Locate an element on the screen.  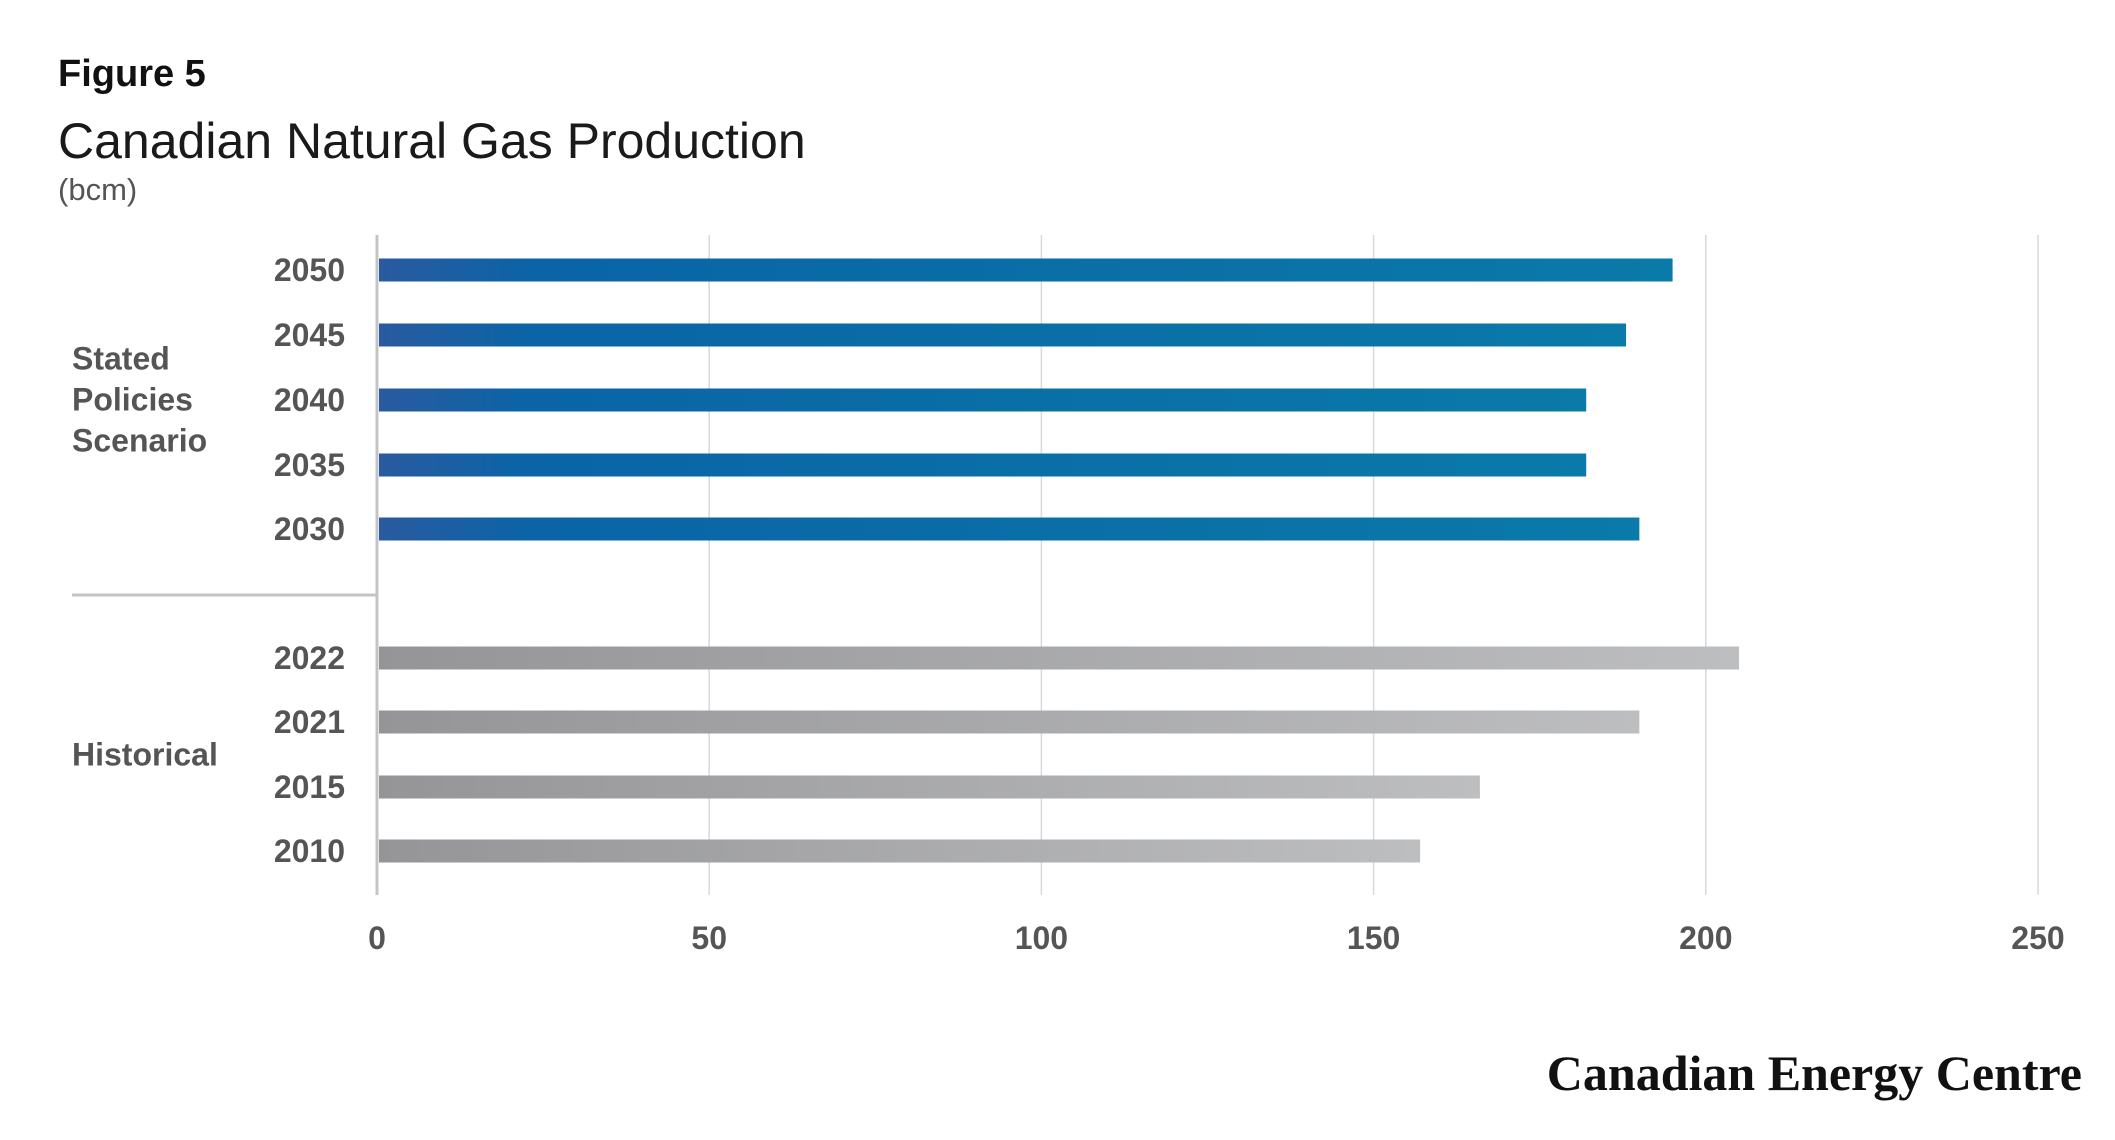
category-label: 2050 is located at coordinates (309, 270).